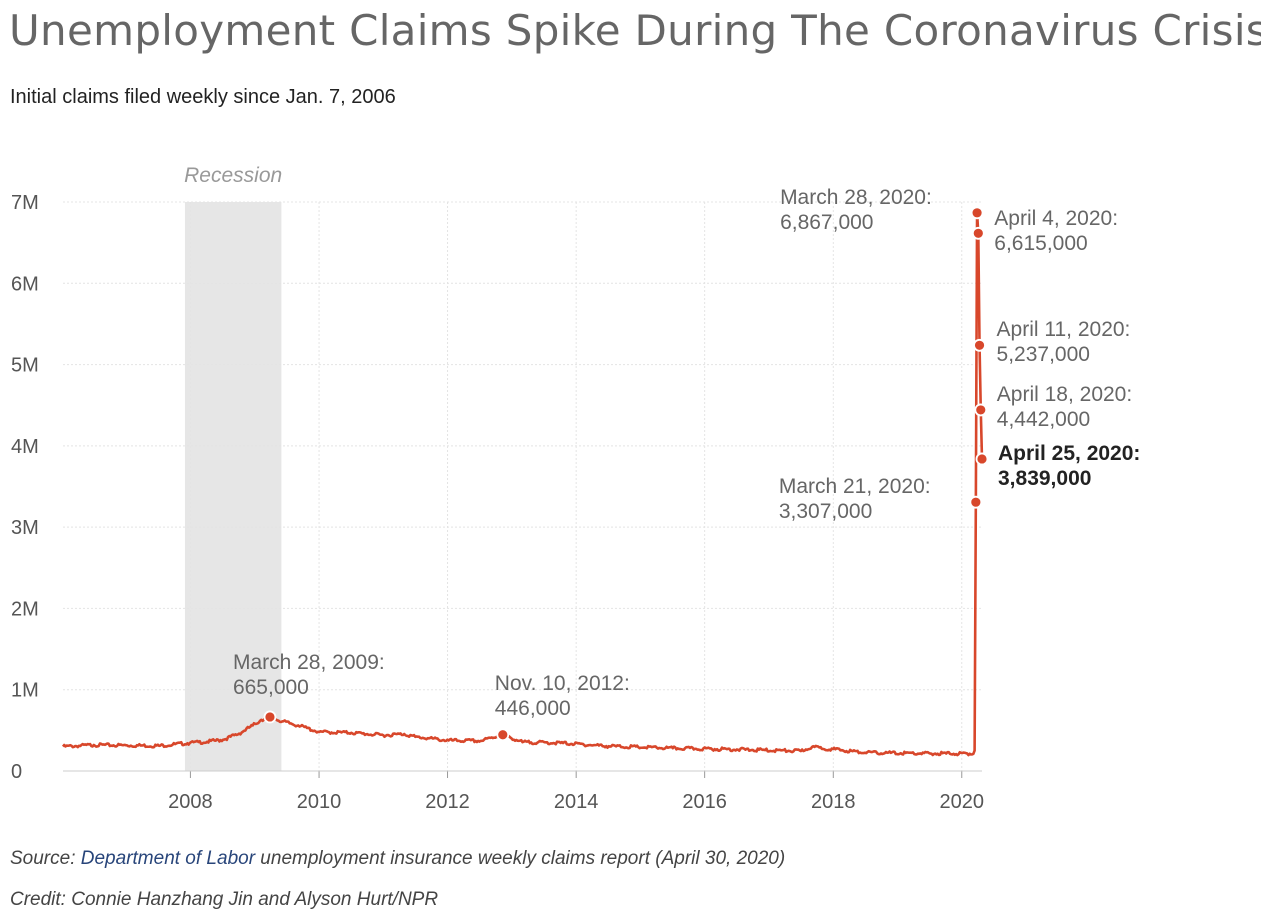 The width and height of the screenshot is (1261, 920). What do you see at coordinates (25, 609) in the screenshot?
I see `y-tick-label: 2M` at bounding box center [25, 609].